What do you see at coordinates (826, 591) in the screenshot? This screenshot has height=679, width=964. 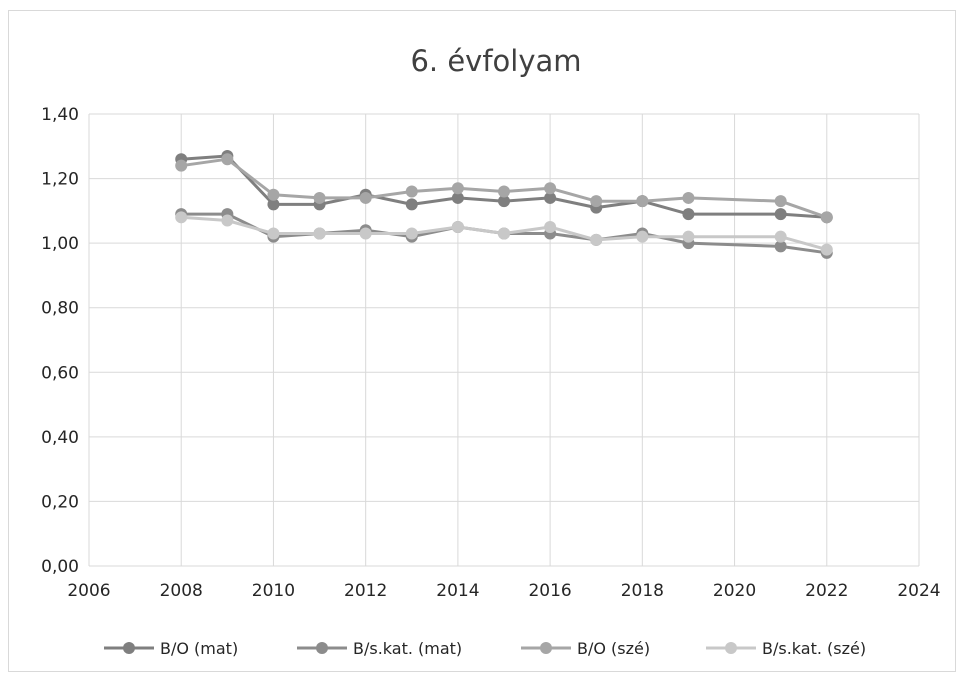 I see `x-tick-label: 2022` at bounding box center [826, 591].